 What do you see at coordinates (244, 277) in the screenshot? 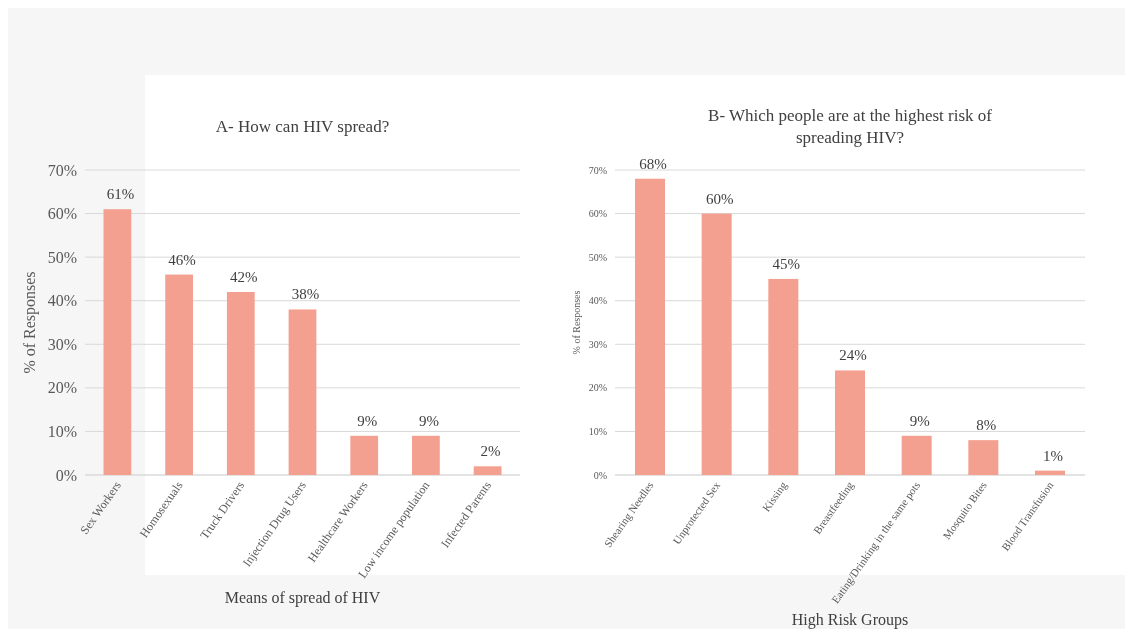
I see `data-label: 42%` at bounding box center [244, 277].